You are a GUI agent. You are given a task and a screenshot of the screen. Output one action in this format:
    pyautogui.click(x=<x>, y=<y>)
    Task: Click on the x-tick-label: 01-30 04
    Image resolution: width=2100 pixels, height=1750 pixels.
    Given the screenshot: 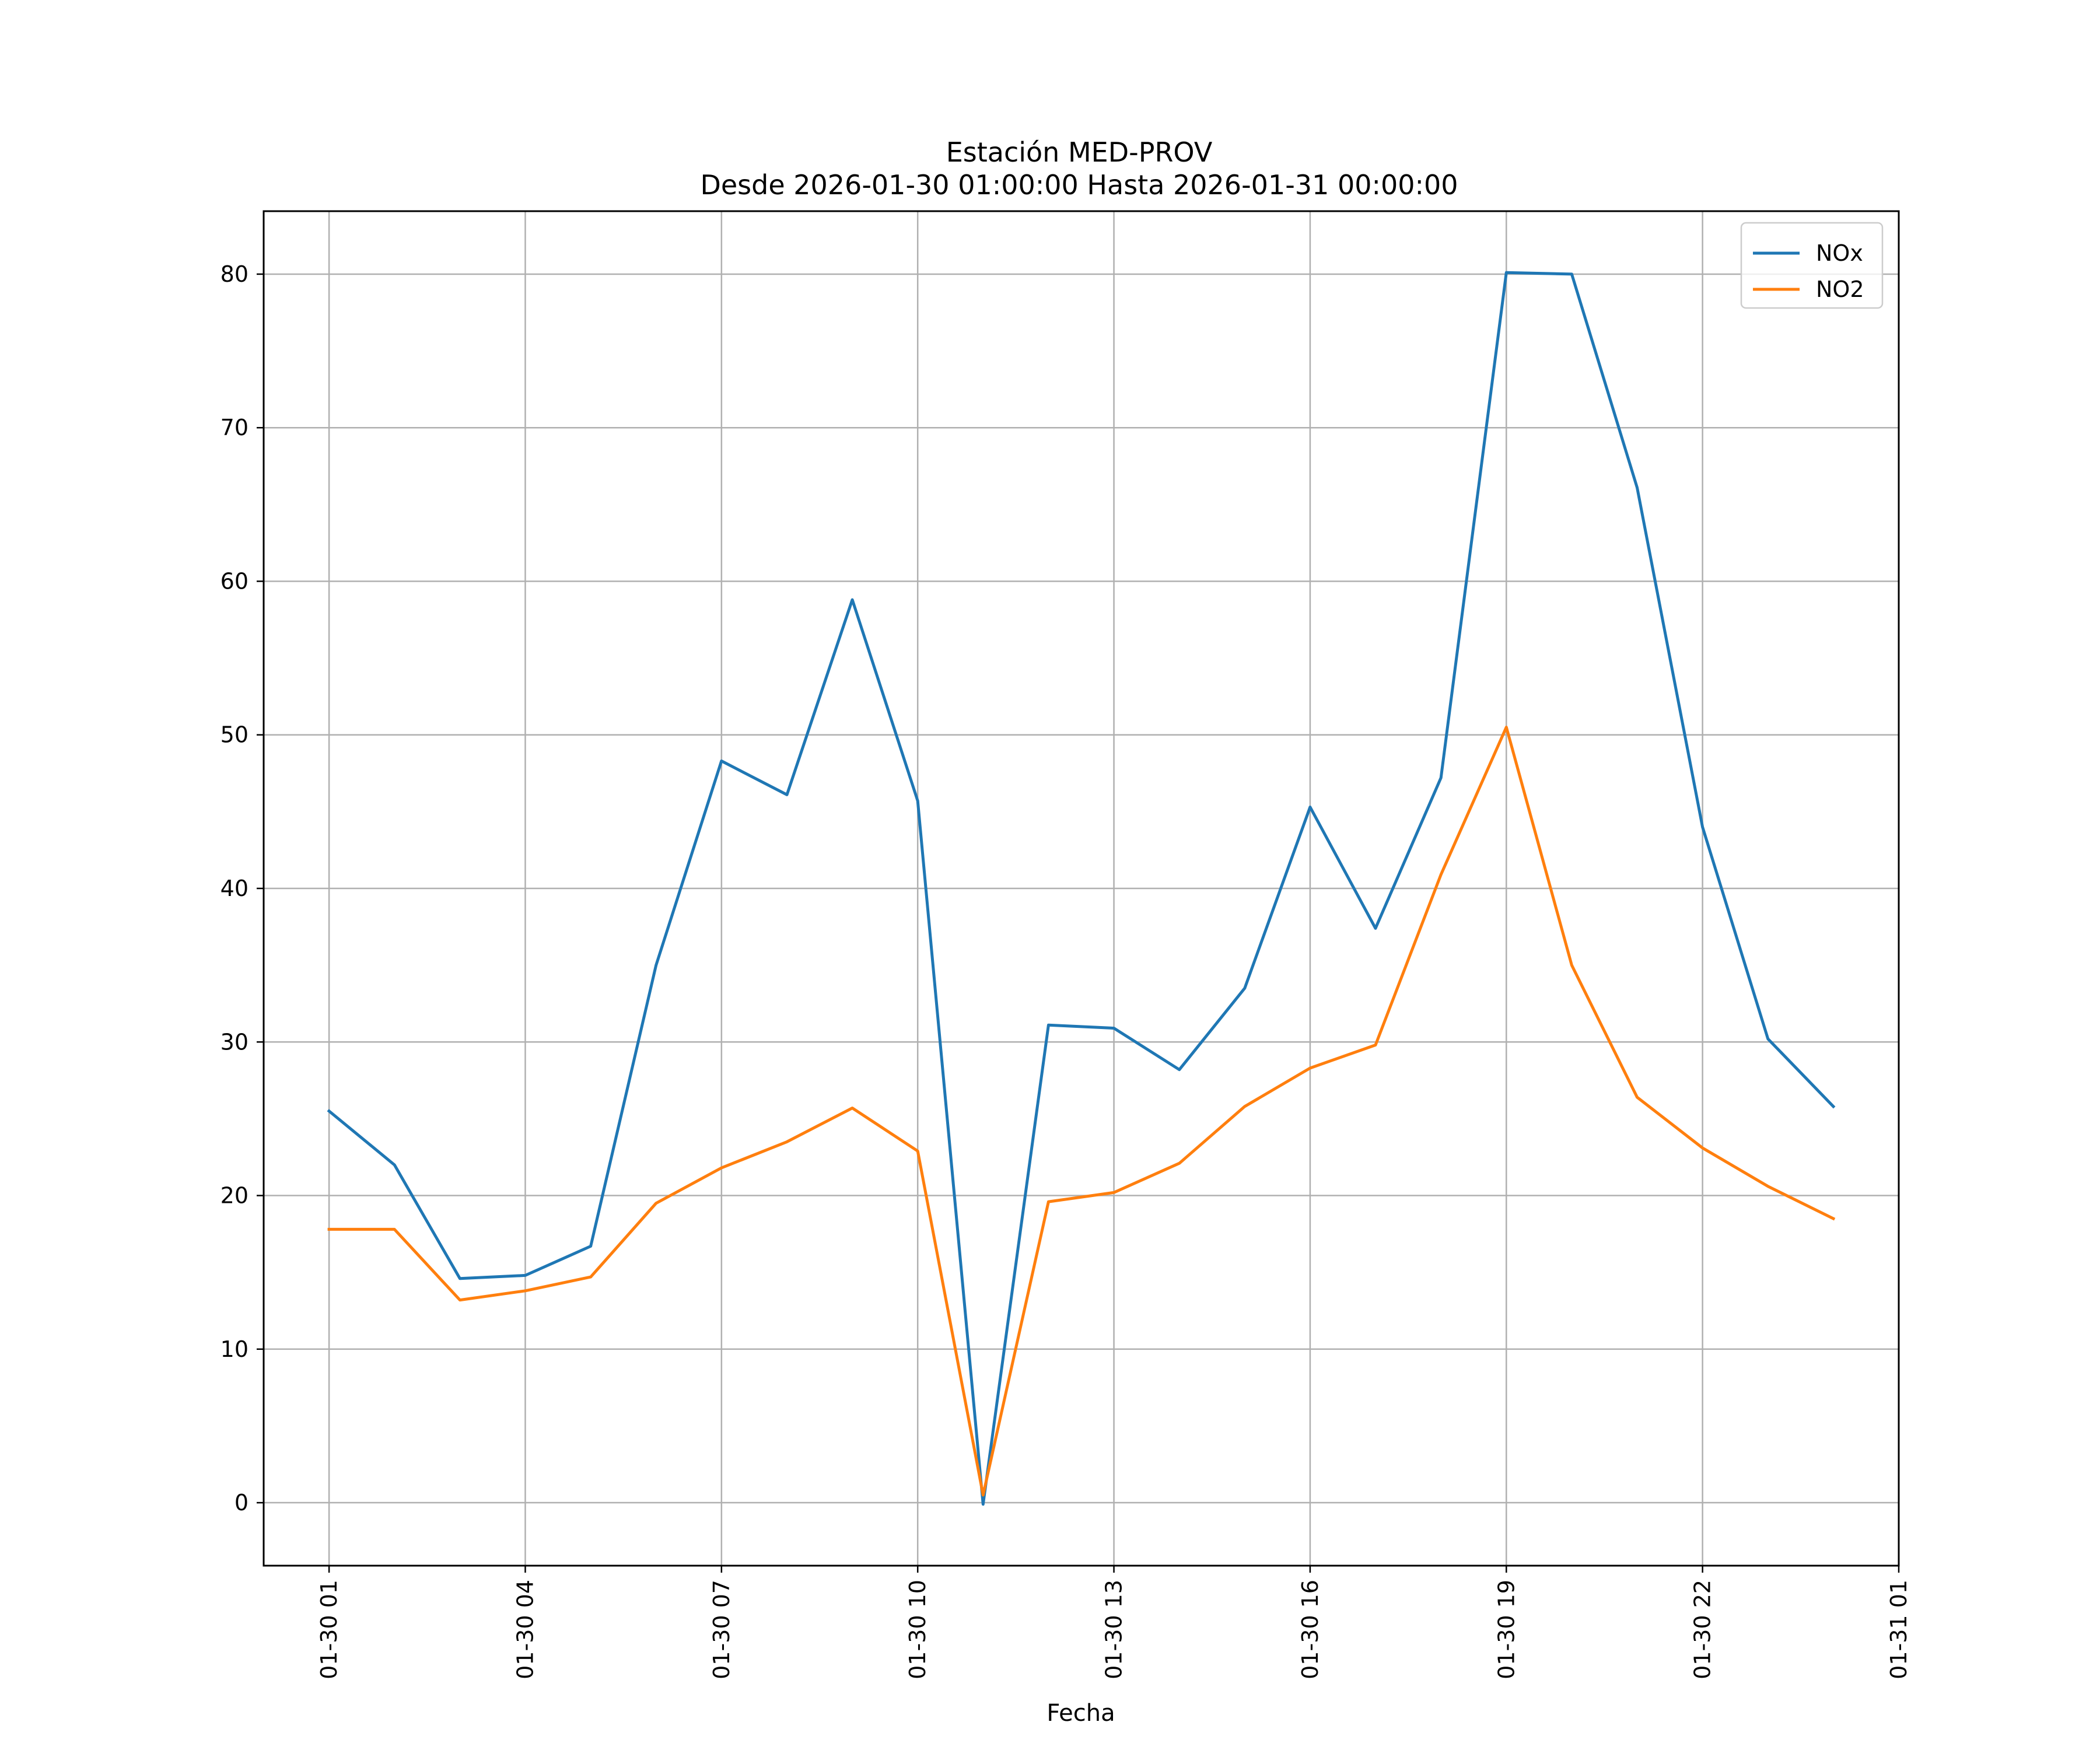 What is the action you would take?
    pyautogui.click(x=525, y=1629)
    